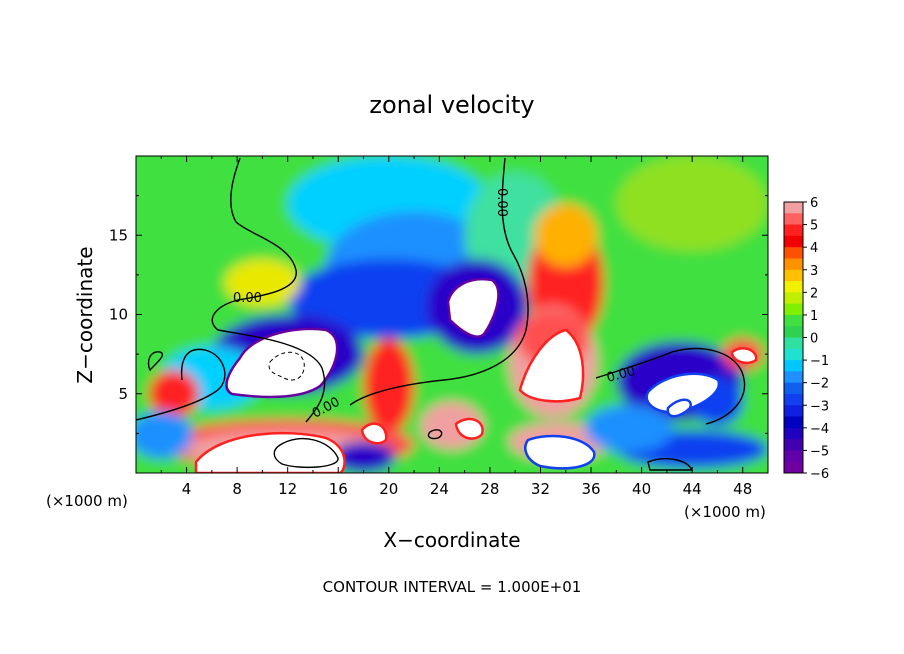  Describe the element at coordinates (287, 489) in the screenshot. I see `x-tick-label: 12` at that location.